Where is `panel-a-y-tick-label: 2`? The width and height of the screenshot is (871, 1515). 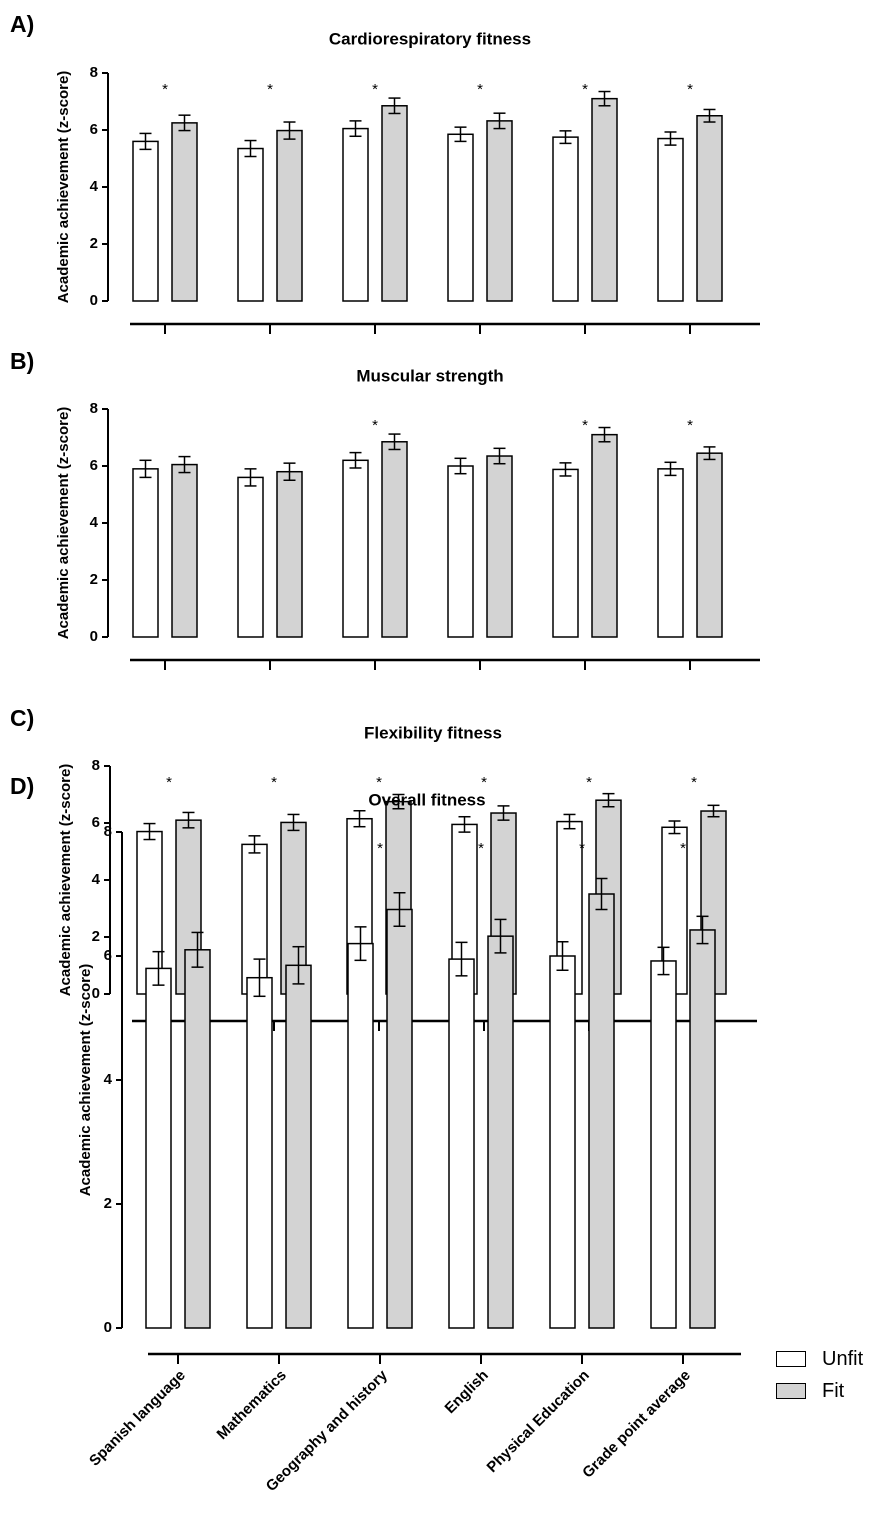
panel-a-y-tick-label: 2 is located at coordinates (94, 243).